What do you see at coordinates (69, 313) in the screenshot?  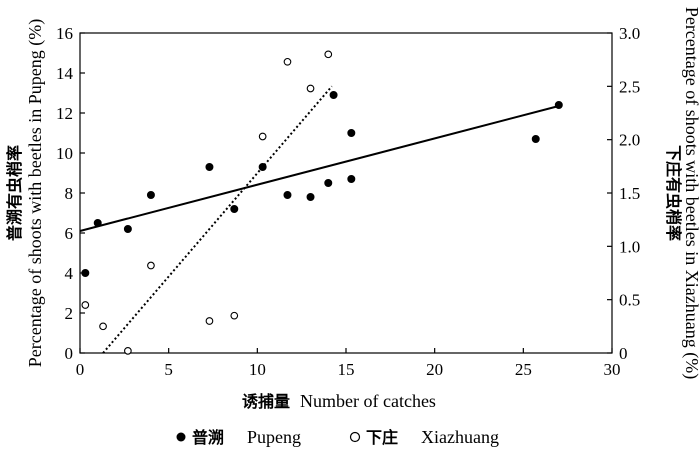 I see `left-y-tick-label: 2` at bounding box center [69, 313].